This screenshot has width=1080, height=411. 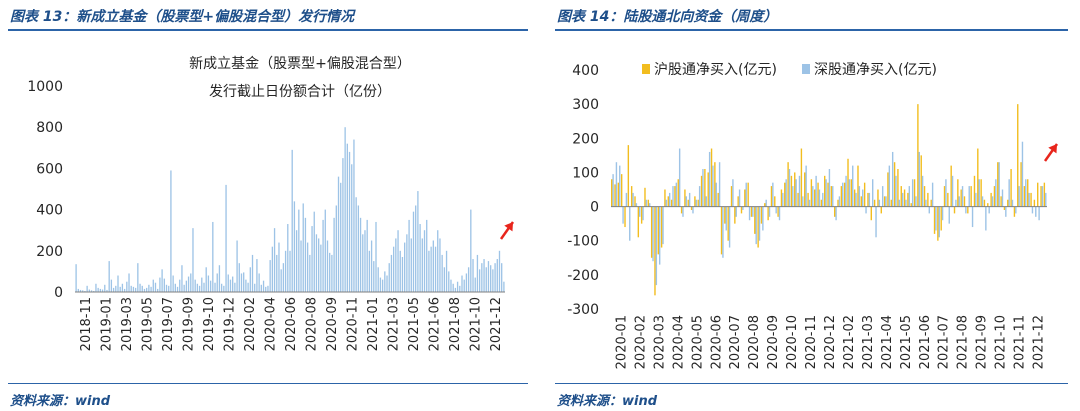 What do you see at coordinates (868, 342) in the screenshot?
I see `x-tick-label: 2021-03` at bounding box center [868, 342].